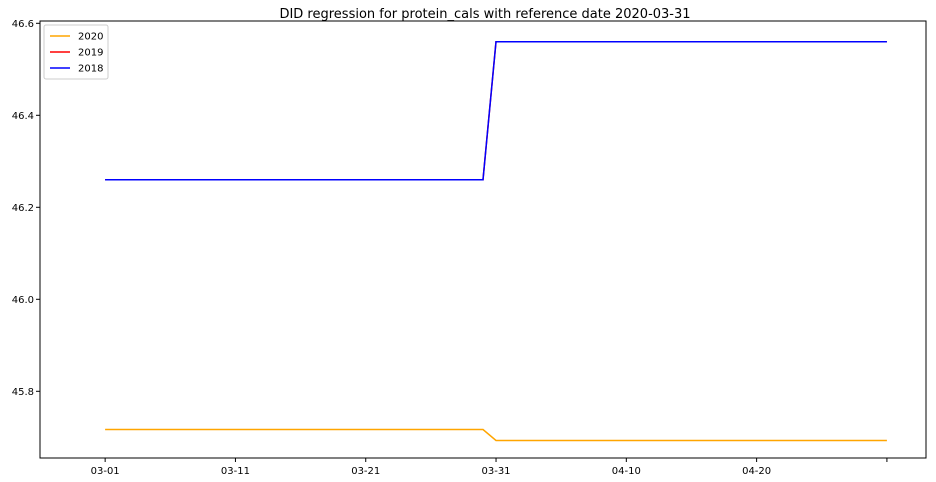 This screenshot has width=936, height=482. What do you see at coordinates (90, 53) in the screenshot?
I see `legend-label: 2019` at bounding box center [90, 53].